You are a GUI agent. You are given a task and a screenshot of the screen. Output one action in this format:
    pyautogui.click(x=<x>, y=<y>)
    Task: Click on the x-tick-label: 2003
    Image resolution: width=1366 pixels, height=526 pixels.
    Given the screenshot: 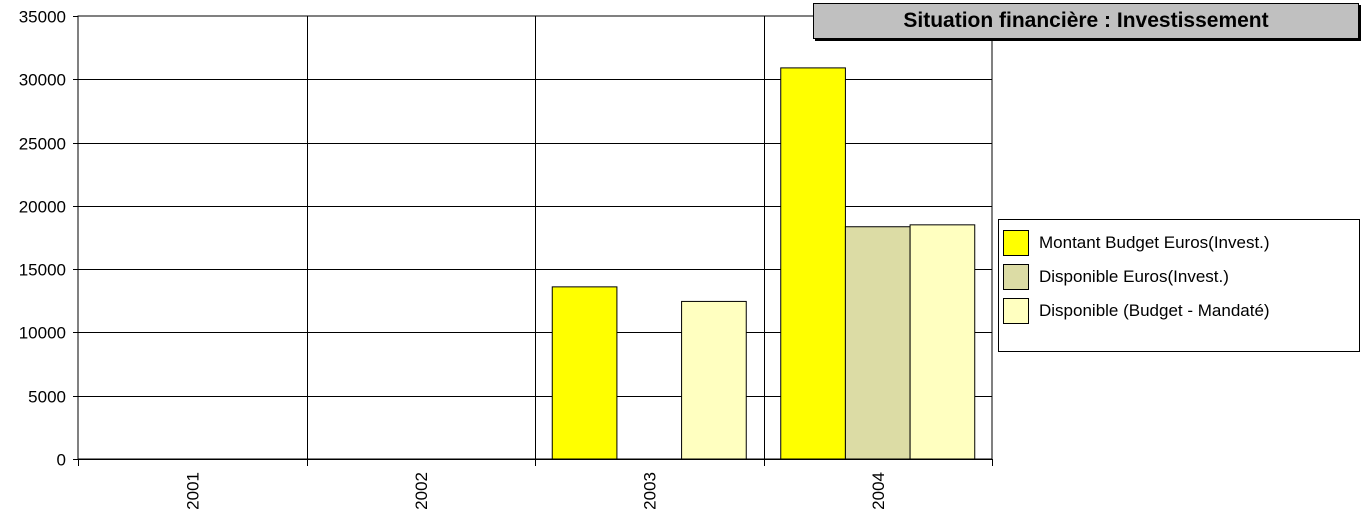 What is the action you would take?
    pyautogui.click(x=649, y=491)
    